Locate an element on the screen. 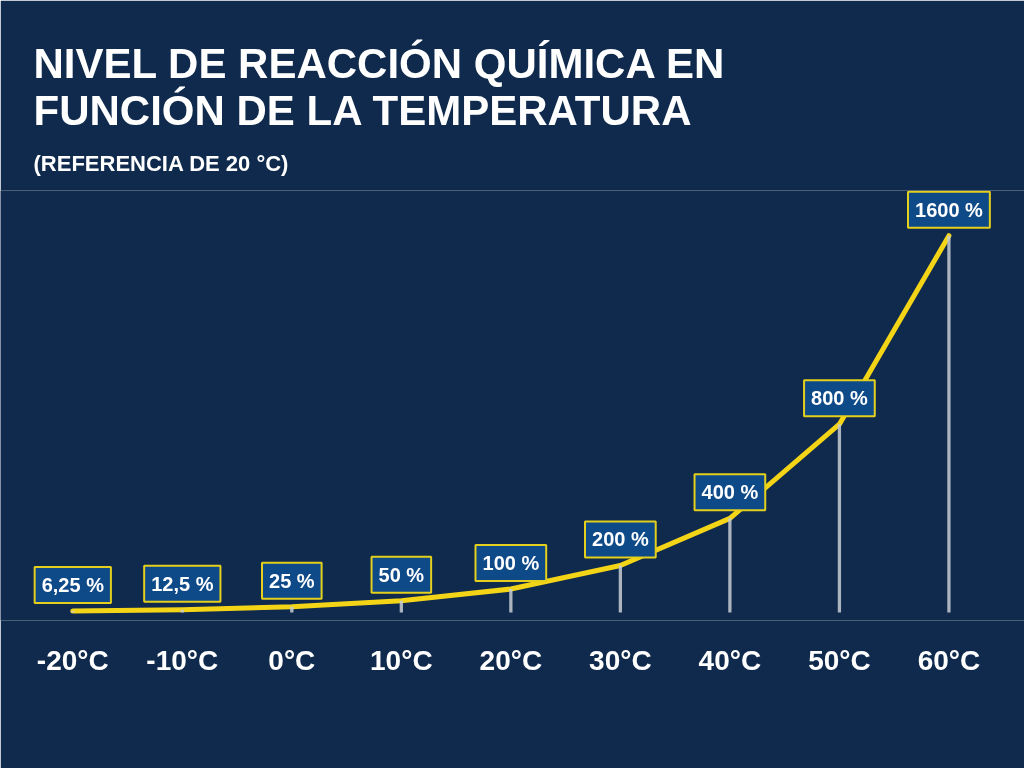 This screenshot has width=1024, height=768. data-label: 25 % is located at coordinates (292, 580).